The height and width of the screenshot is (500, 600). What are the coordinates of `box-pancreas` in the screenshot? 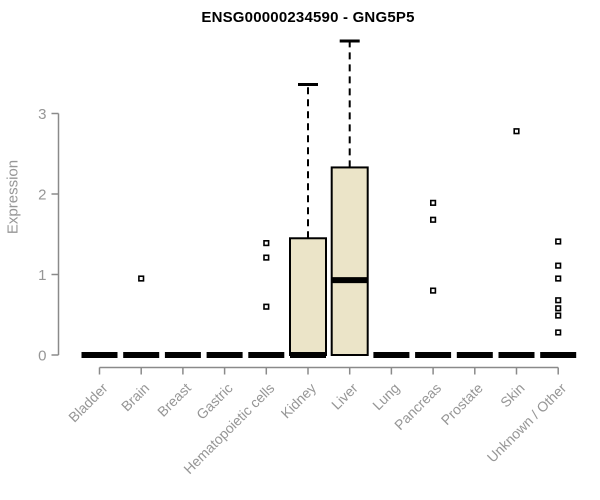 It's located at (433, 355).